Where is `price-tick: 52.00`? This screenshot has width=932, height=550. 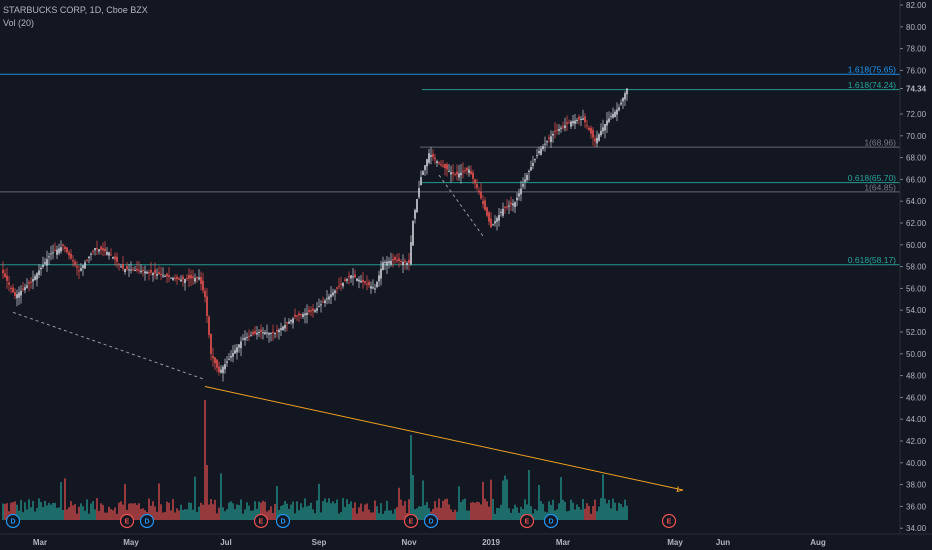
price-tick: 52.00 is located at coordinates (916, 332).